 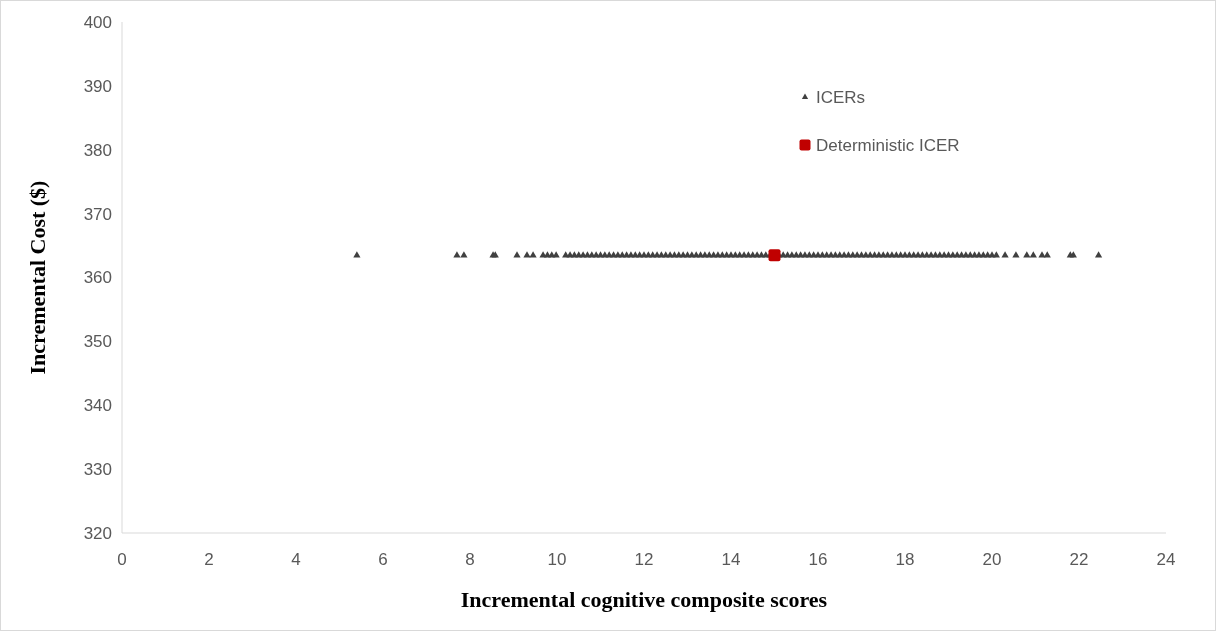 What do you see at coordinates (1079, 559) in the screenshot?
I see `x-tick-label: 22` at bounding box center [1079, 559].